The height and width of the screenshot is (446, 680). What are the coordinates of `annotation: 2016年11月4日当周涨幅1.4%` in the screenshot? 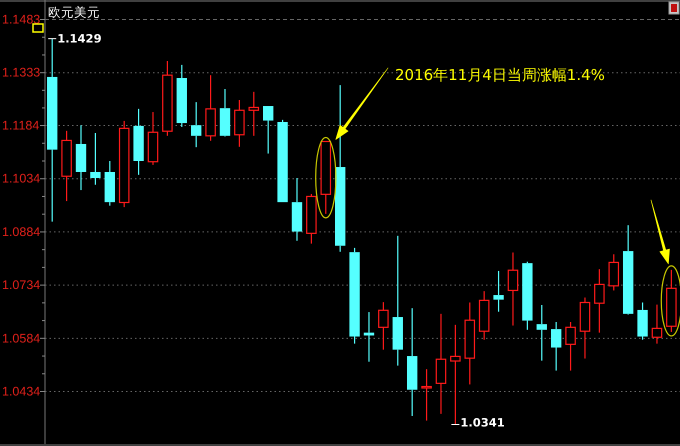 It's located at (500, 75).